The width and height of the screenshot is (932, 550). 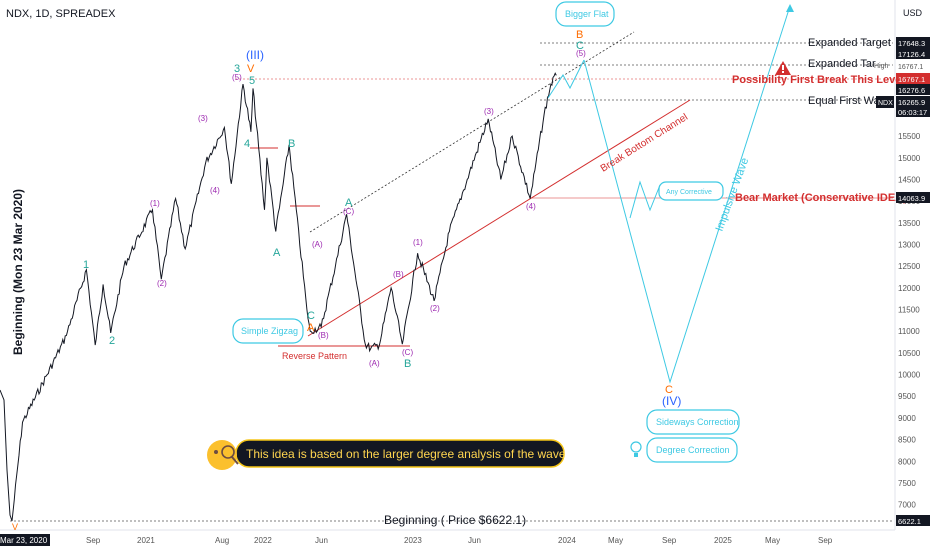 I want to click on wave-4-label: 4, so click(x=247, y=144).